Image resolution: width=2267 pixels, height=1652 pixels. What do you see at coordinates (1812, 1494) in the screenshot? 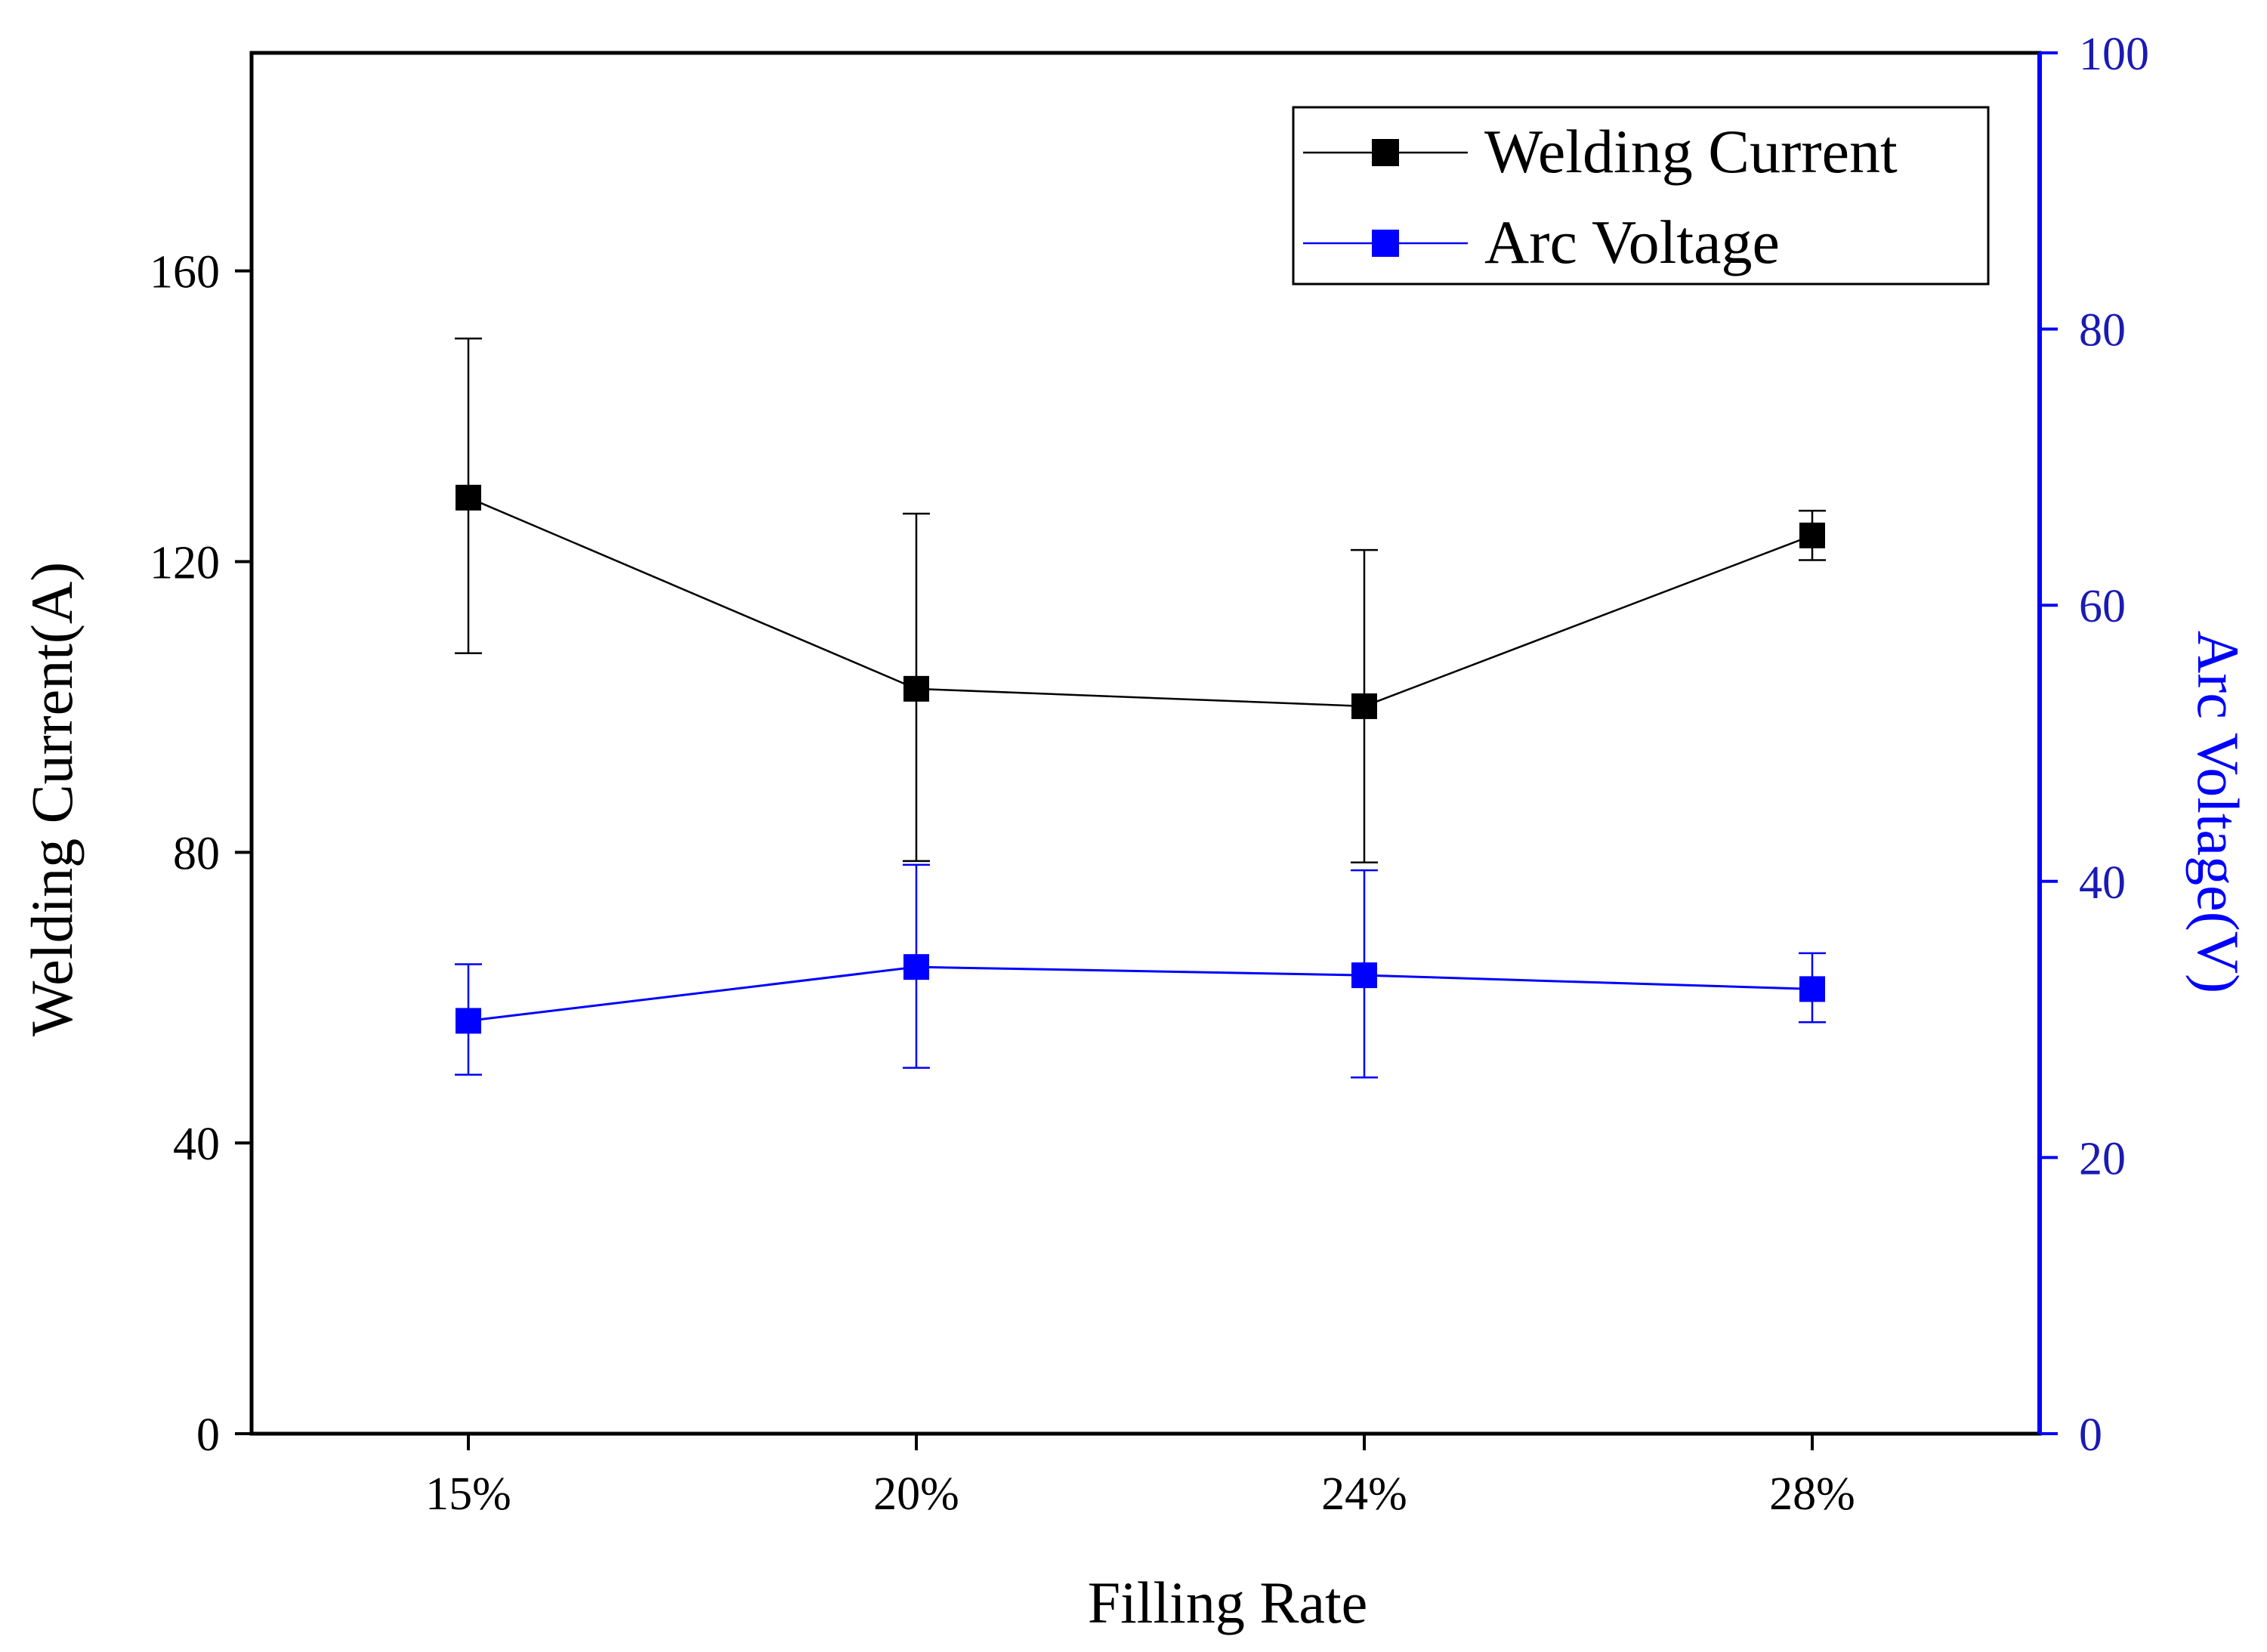
I see `x-tick-label: 28%` at bounding box center [1812, 1494].